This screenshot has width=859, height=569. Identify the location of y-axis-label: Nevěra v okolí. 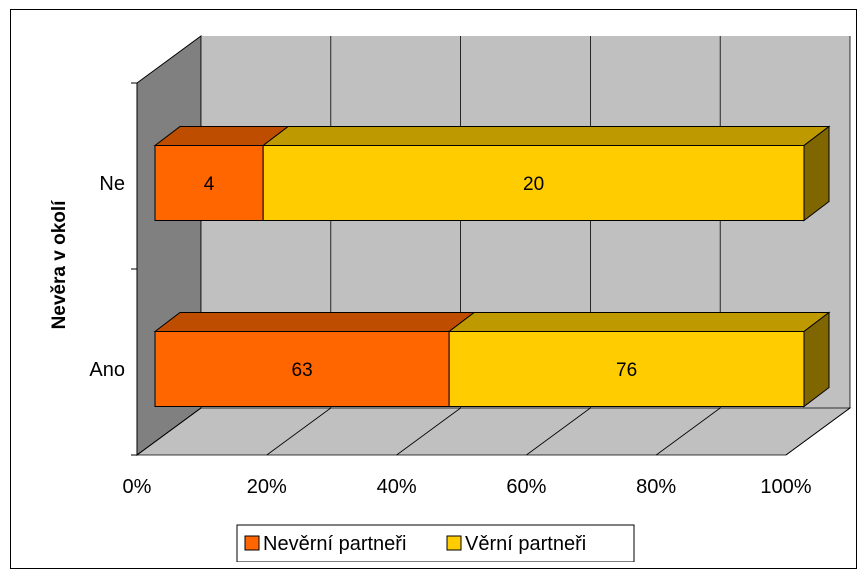
(59, 265).